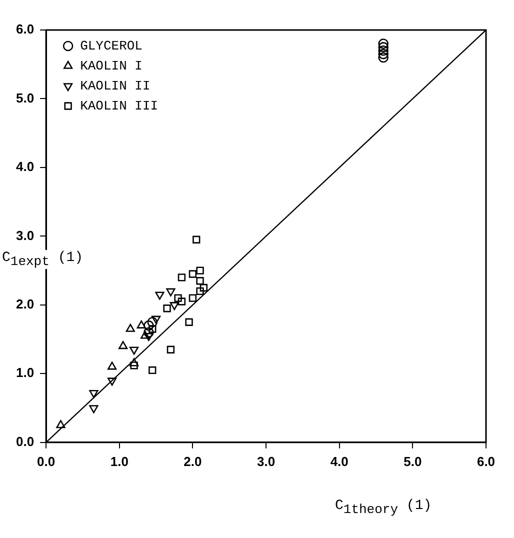 Image resolution: width=514 pixels, height=538 pixels. What do you see at coordinates (486, 461) in the screenshot?
I see `x-tick-label: 6.0` at bounding box center [486, 461].